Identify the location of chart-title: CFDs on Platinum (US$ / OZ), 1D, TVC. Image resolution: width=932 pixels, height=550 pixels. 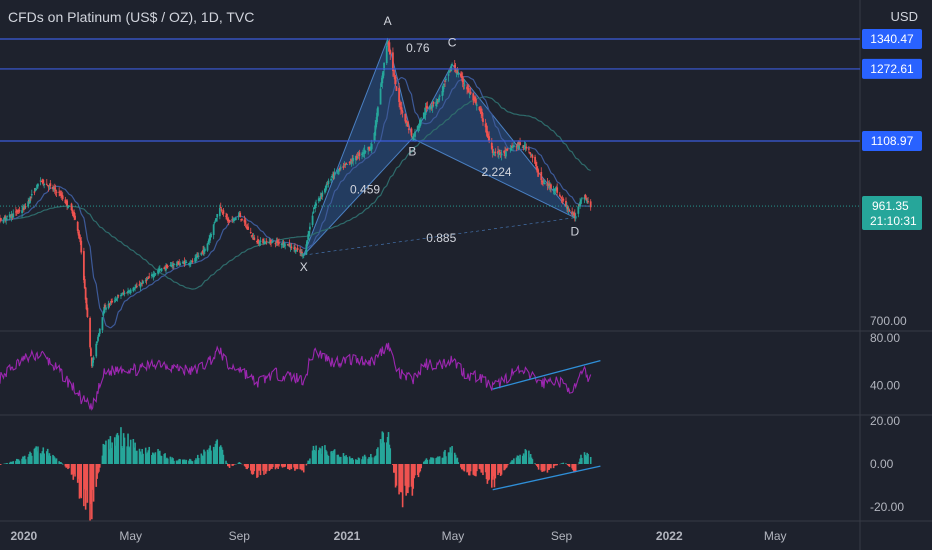
(131, 17).